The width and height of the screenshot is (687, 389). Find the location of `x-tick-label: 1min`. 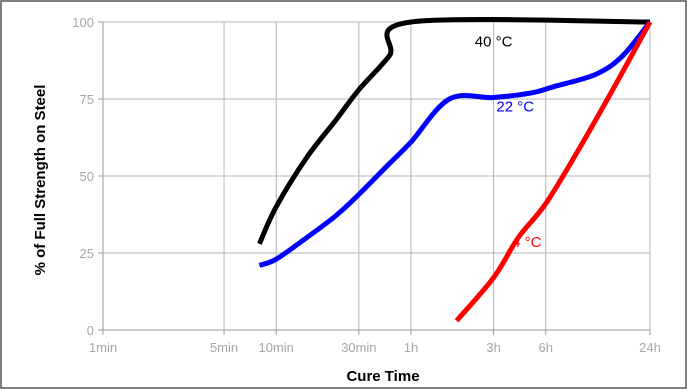

x-tick-label: 1min is located at coordinates (103, 347).